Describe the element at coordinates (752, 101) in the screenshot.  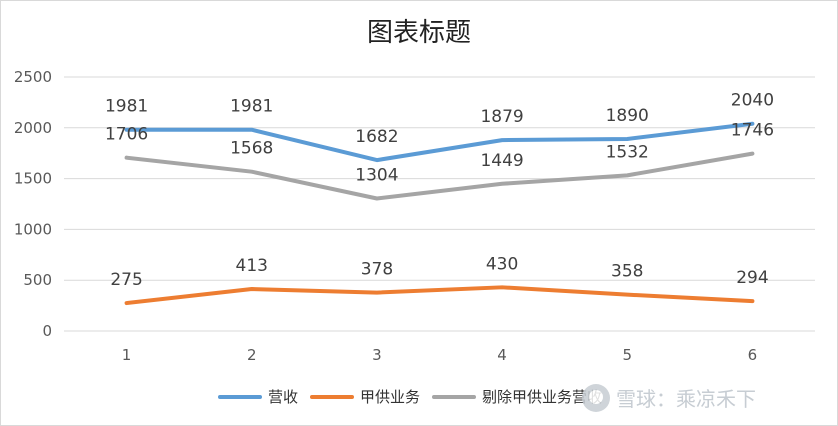
I see `data-label: 2040` at that location.